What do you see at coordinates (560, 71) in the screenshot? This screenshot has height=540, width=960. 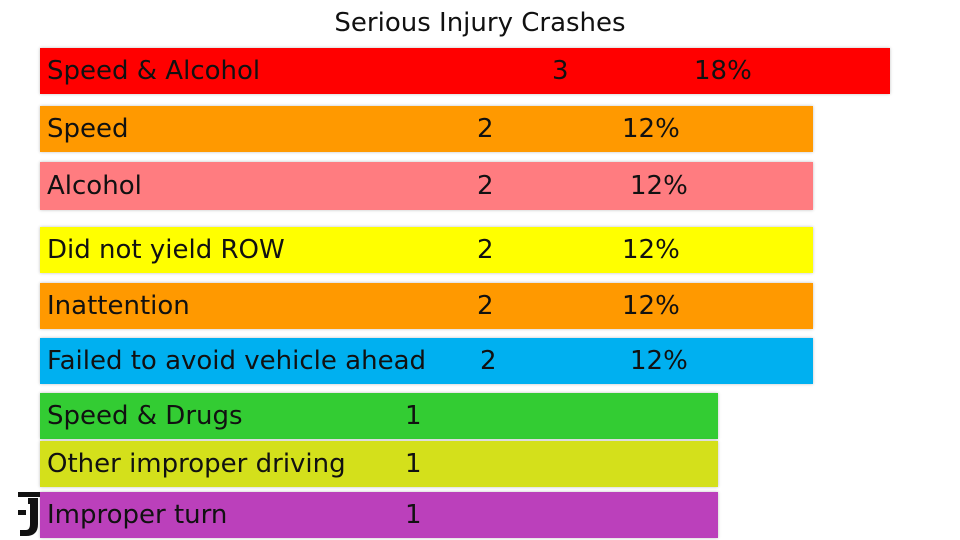 I see `value-label: 3` at bounding box center [560, 71].